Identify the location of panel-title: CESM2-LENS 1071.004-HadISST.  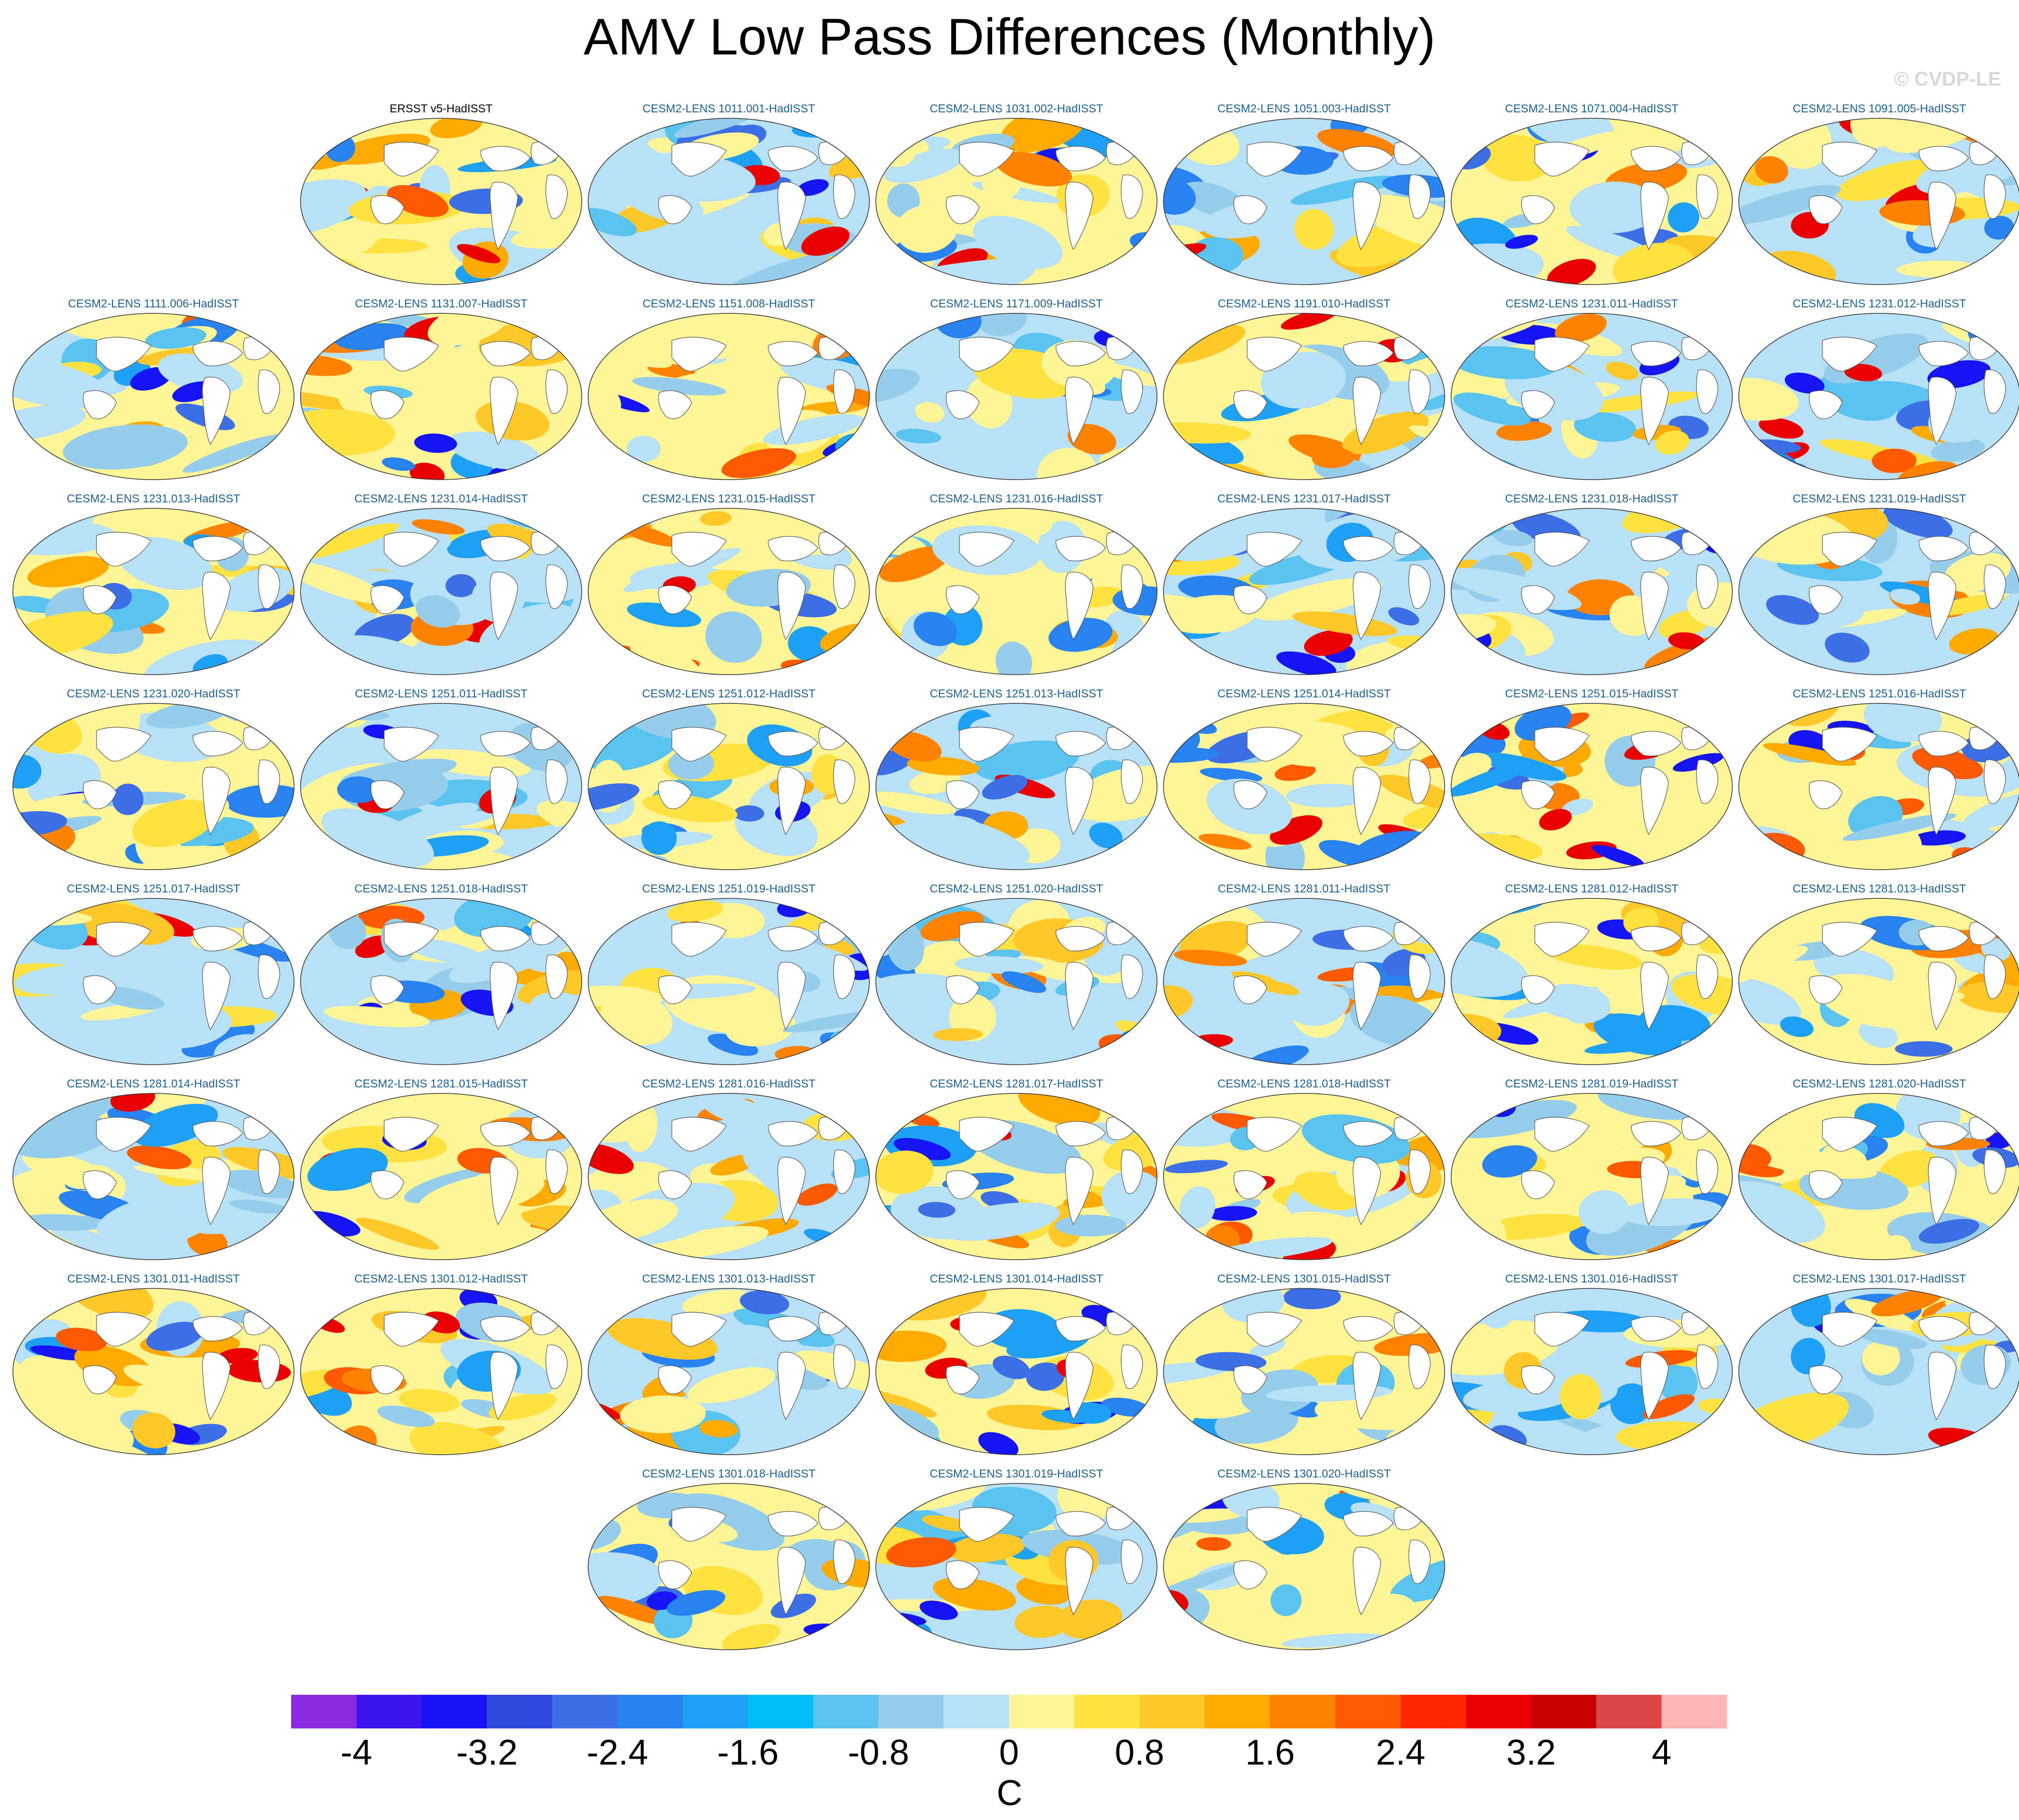
(1592, 108).